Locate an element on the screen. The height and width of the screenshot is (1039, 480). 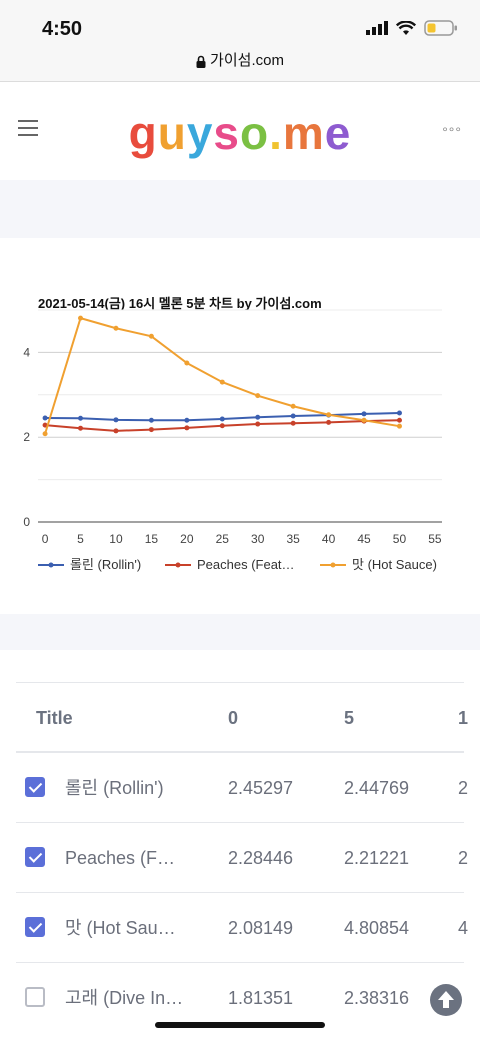
logo-letter: s is located at coordinates (226, 133).